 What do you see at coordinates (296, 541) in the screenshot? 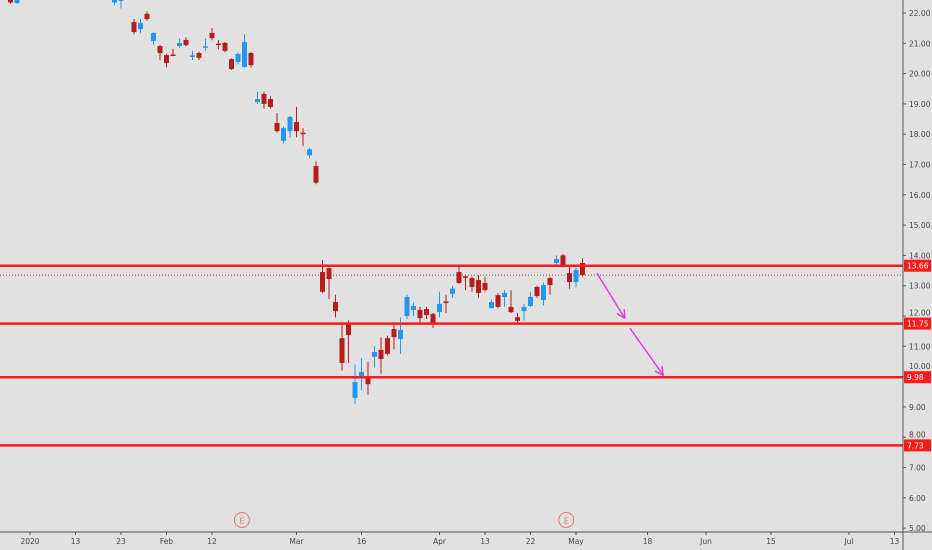
I see `time-tick-label: Mar` at bounding box center [296, 541].